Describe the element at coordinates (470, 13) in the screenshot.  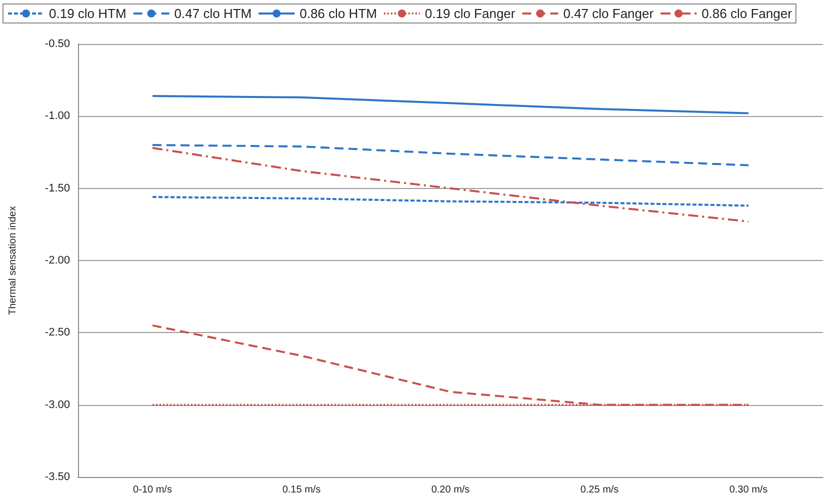
I see `legend-label: 0.19 clo Fanger` at that location.